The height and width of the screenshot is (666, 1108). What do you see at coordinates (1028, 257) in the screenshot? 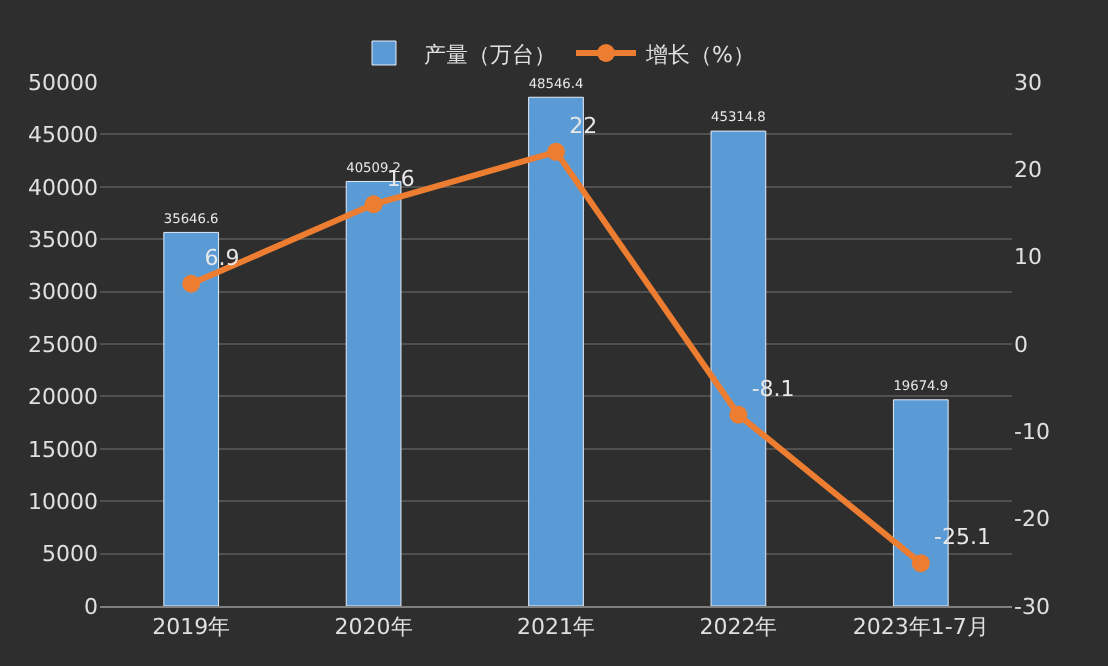
I see `y2-tick-label: 10` at bounding box center [1028, 257].